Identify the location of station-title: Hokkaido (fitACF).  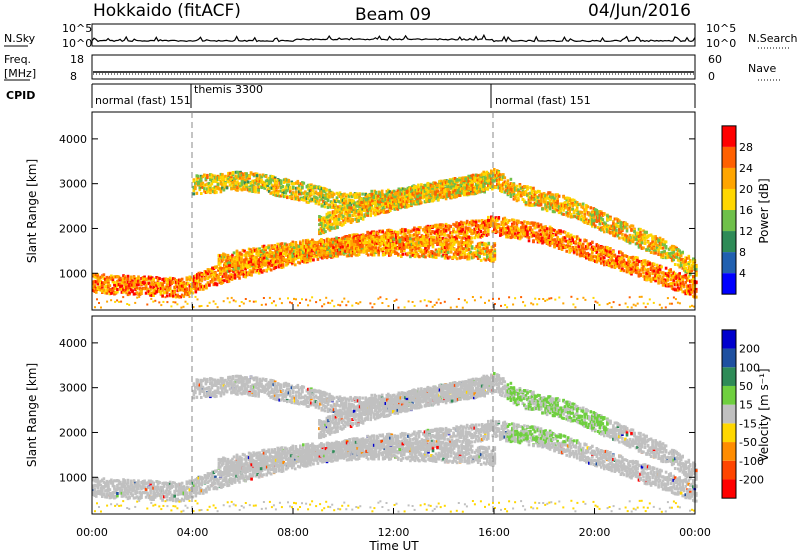
(167, 11).